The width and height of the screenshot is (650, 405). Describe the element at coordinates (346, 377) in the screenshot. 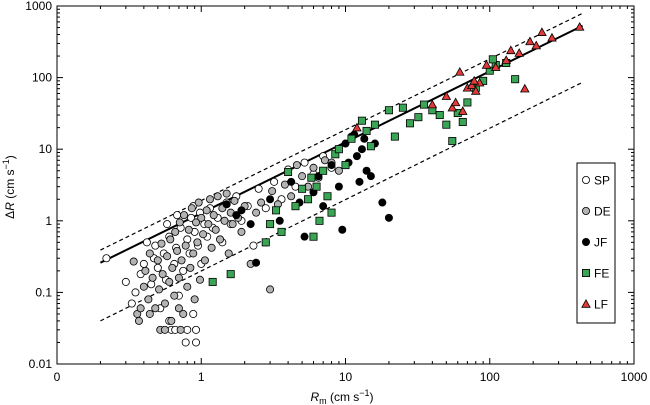

I see `x-tick-label: 10` at that location.